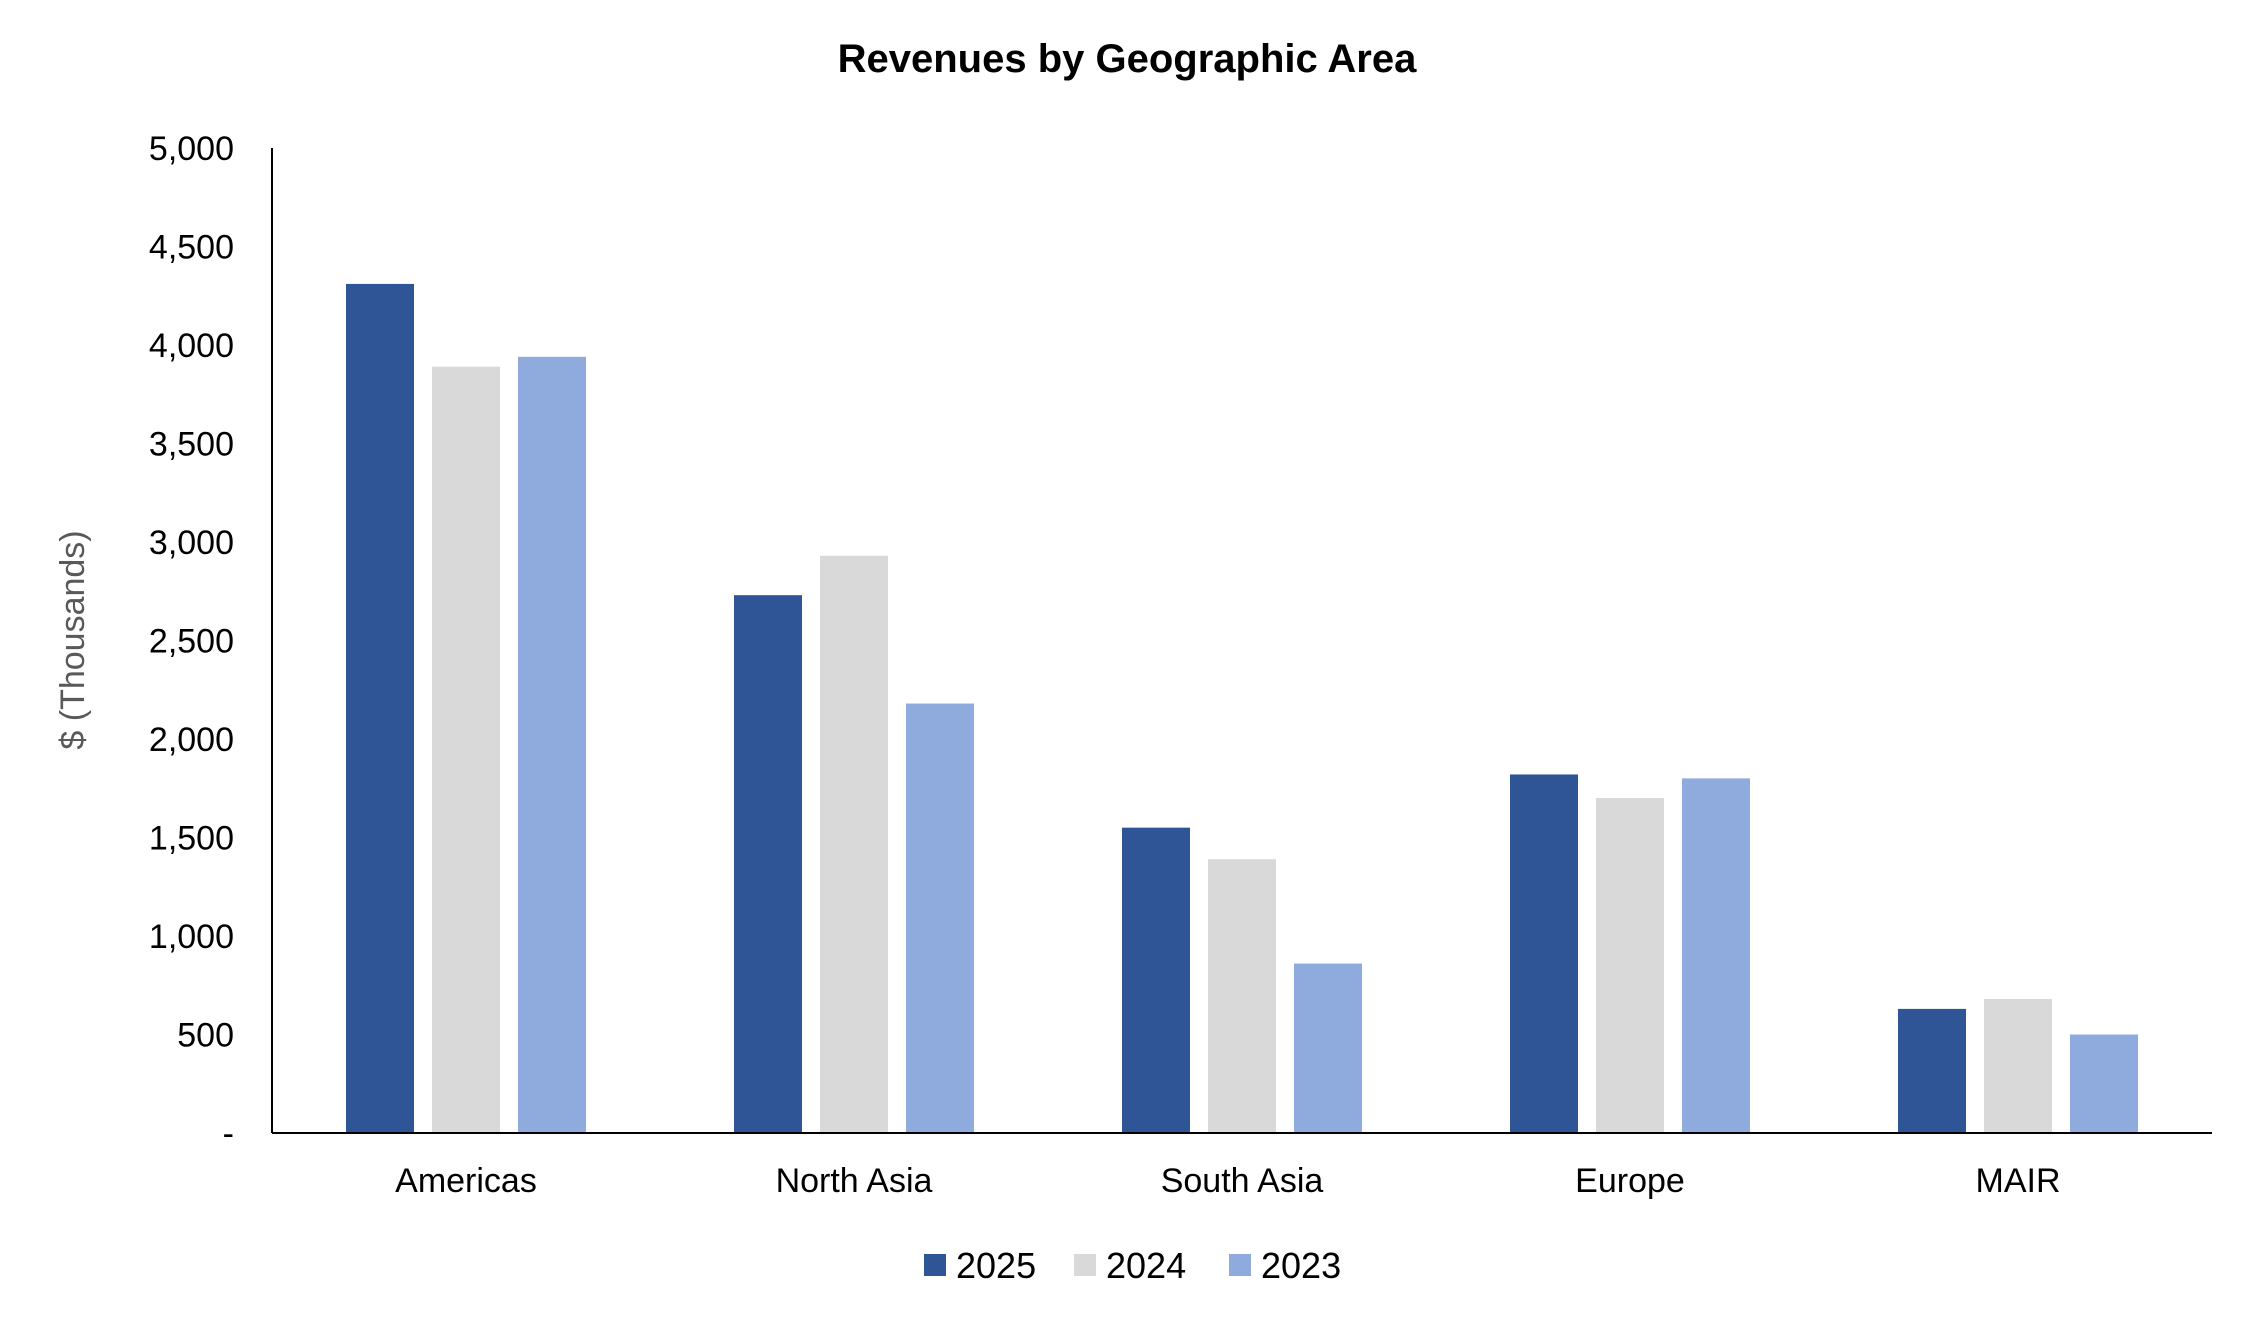 The image size is (2254, 1322). I want to click on legend: 2025 2024 2023, so click(1132, 1265).